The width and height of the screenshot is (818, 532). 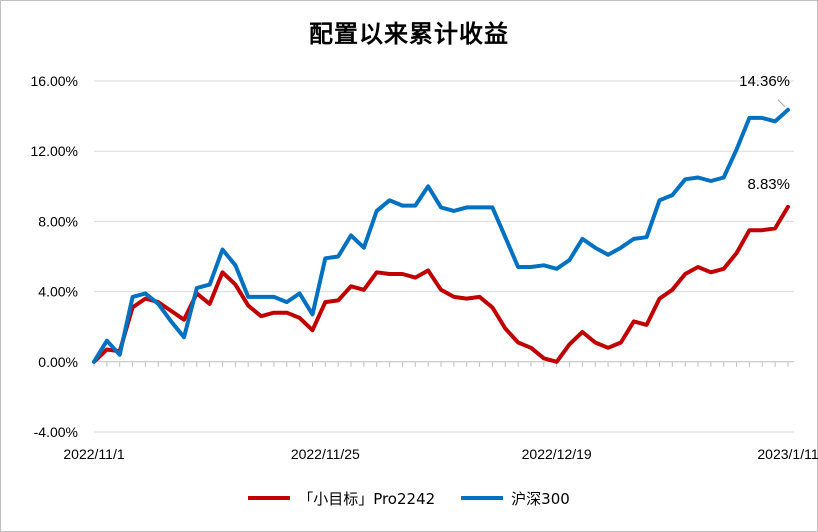 What do you see at coordinates (58, 292) in the screenshot?
I see `y-tick-label: 4.00%` at bounding box center [58, 292].